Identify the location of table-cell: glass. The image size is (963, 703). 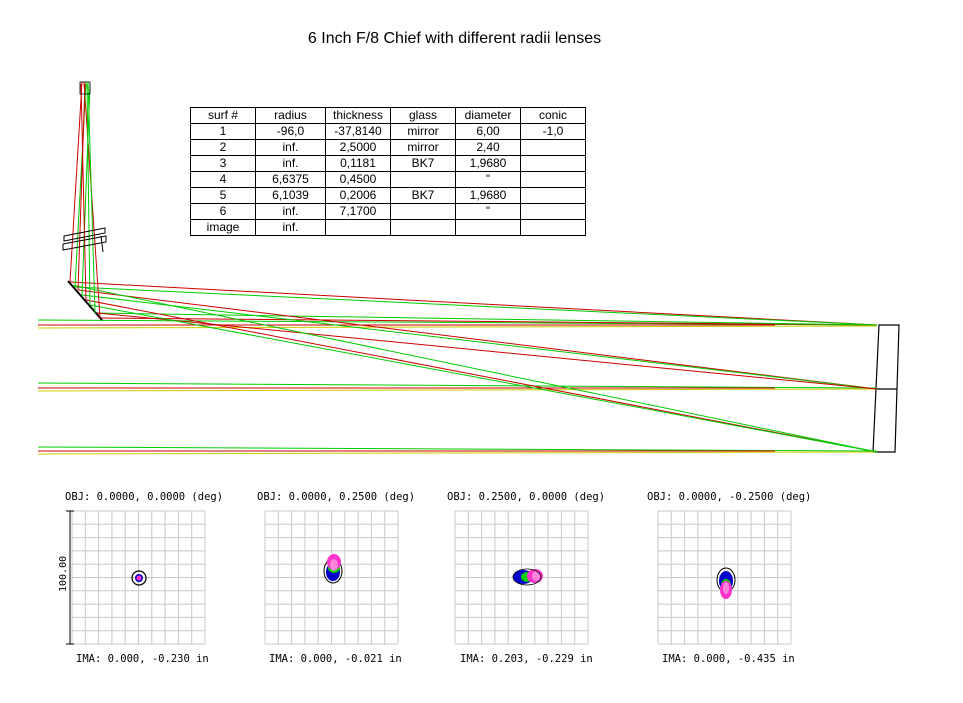
(423, 115).